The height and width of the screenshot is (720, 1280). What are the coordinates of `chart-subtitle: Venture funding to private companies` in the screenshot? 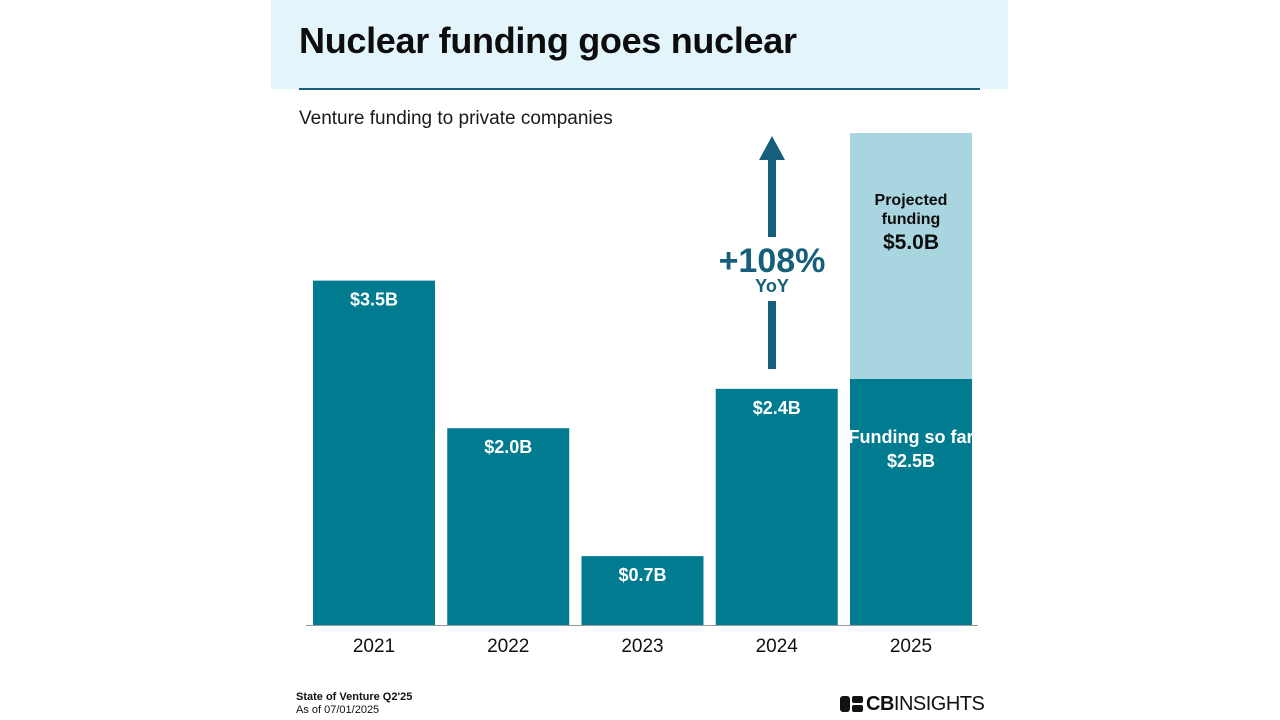 It's located at (456, 118).